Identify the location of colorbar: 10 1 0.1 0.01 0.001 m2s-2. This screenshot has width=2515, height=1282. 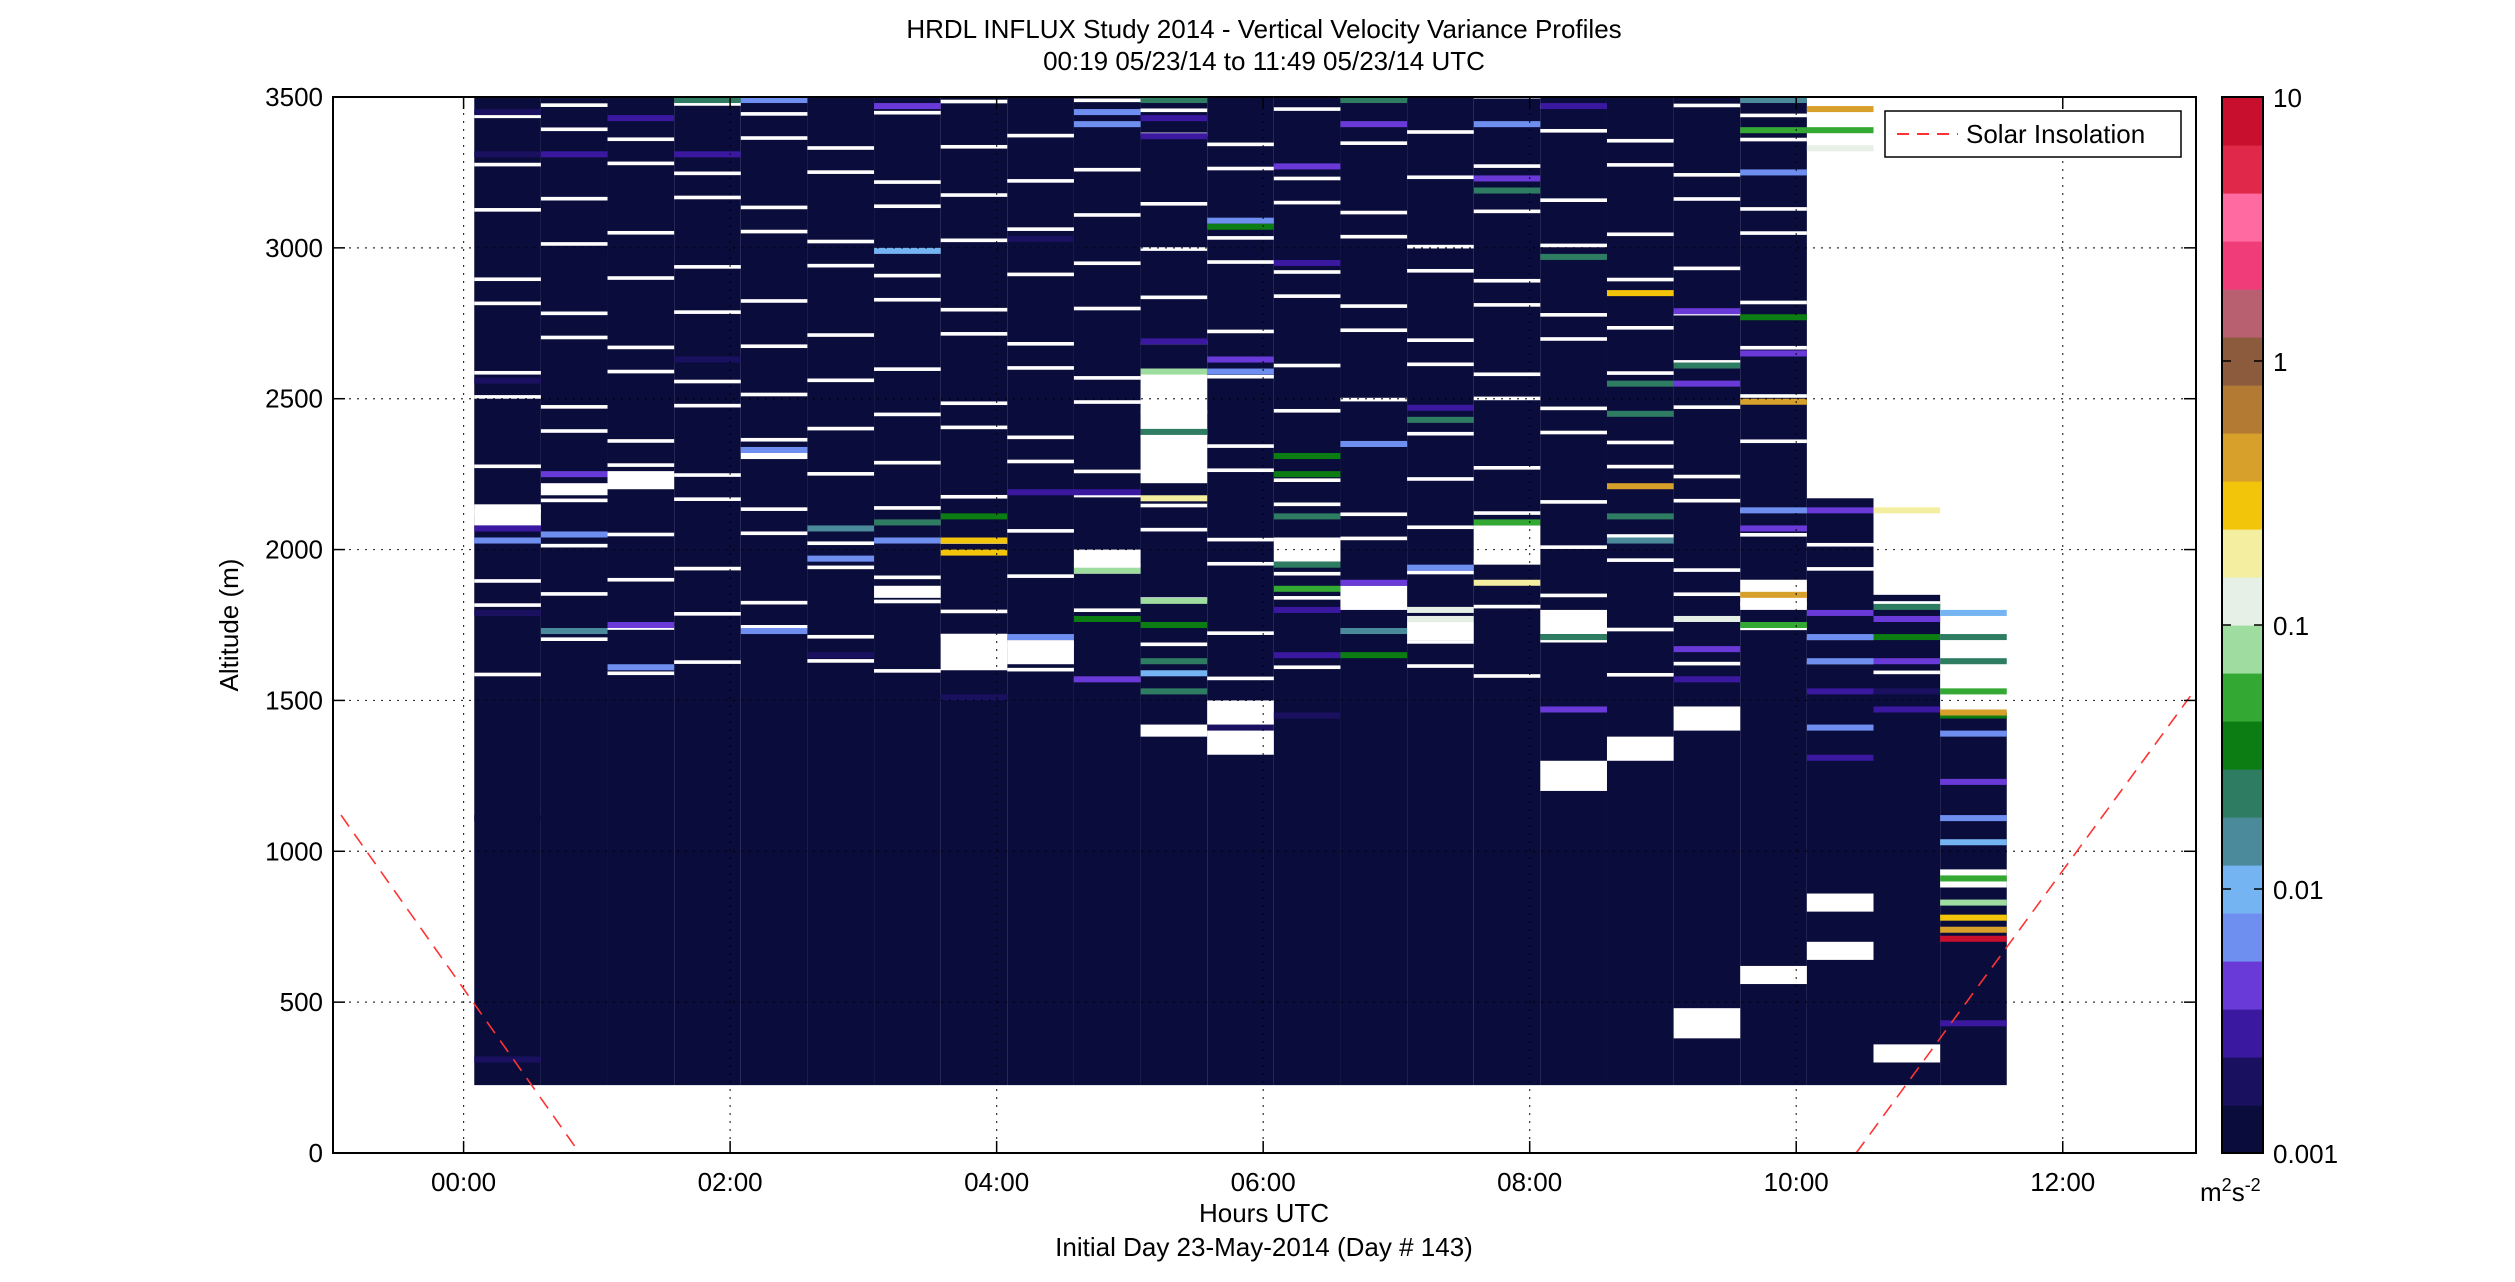
(2269, 645).